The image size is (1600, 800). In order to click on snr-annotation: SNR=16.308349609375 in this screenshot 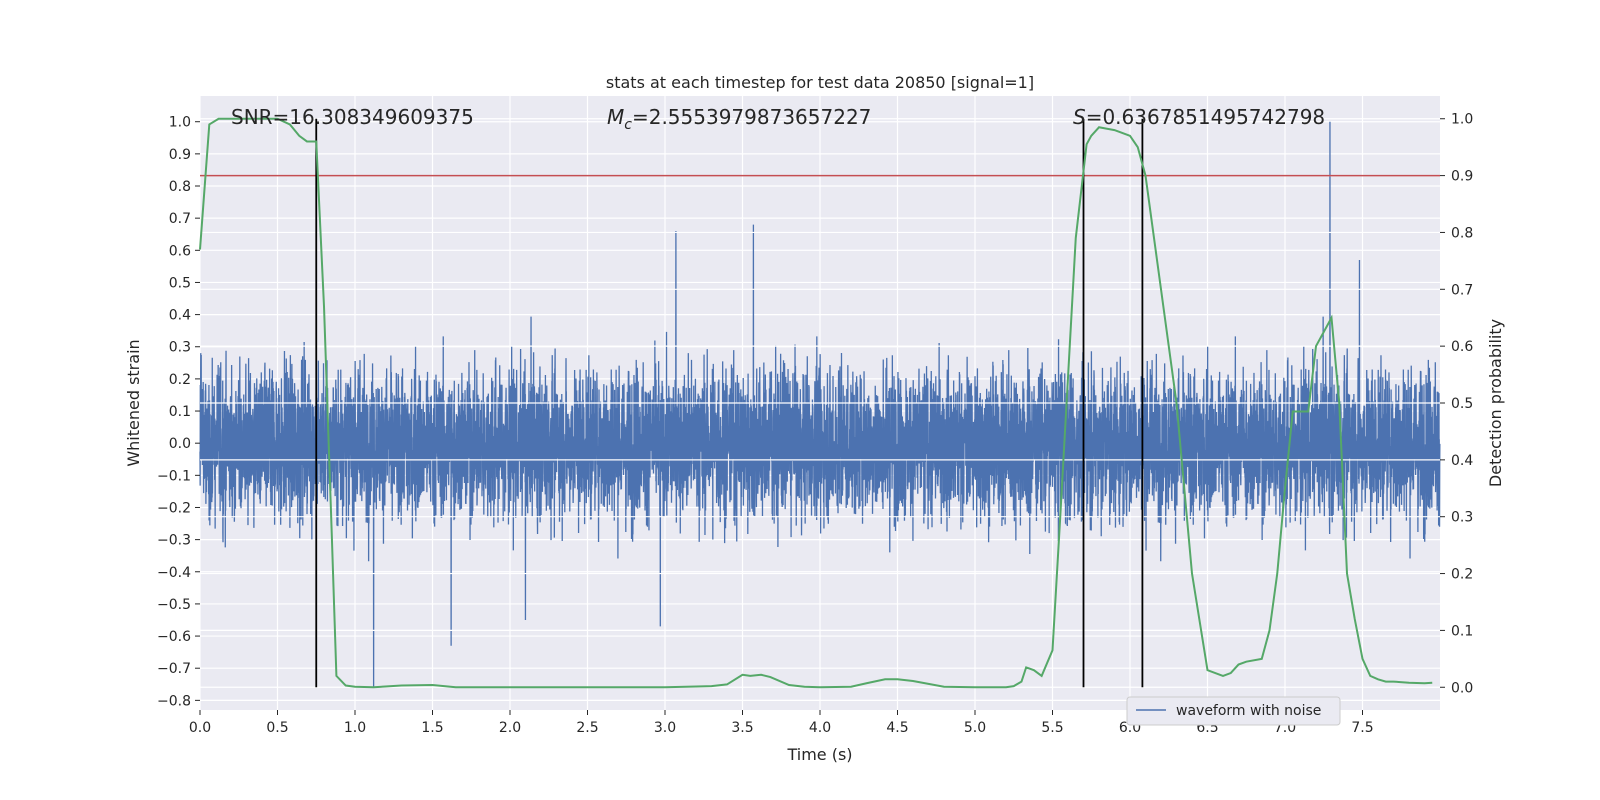, I will do `click(352, 117)`.